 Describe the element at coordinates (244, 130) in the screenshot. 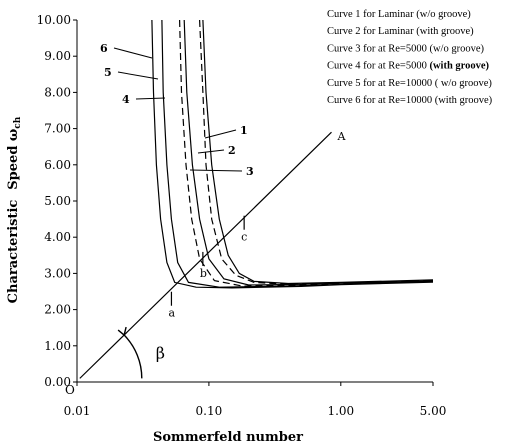

I see `curve-number-1: 1` at that location.